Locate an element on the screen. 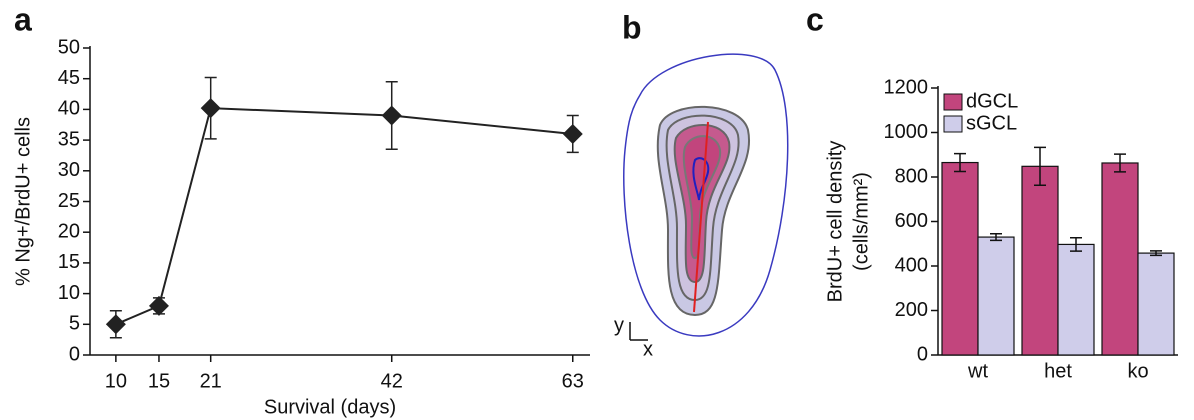 Image resolution: width=1194 pixels, height=420 pixels. x-tick-label: het is located at coordinates (1058, 371).